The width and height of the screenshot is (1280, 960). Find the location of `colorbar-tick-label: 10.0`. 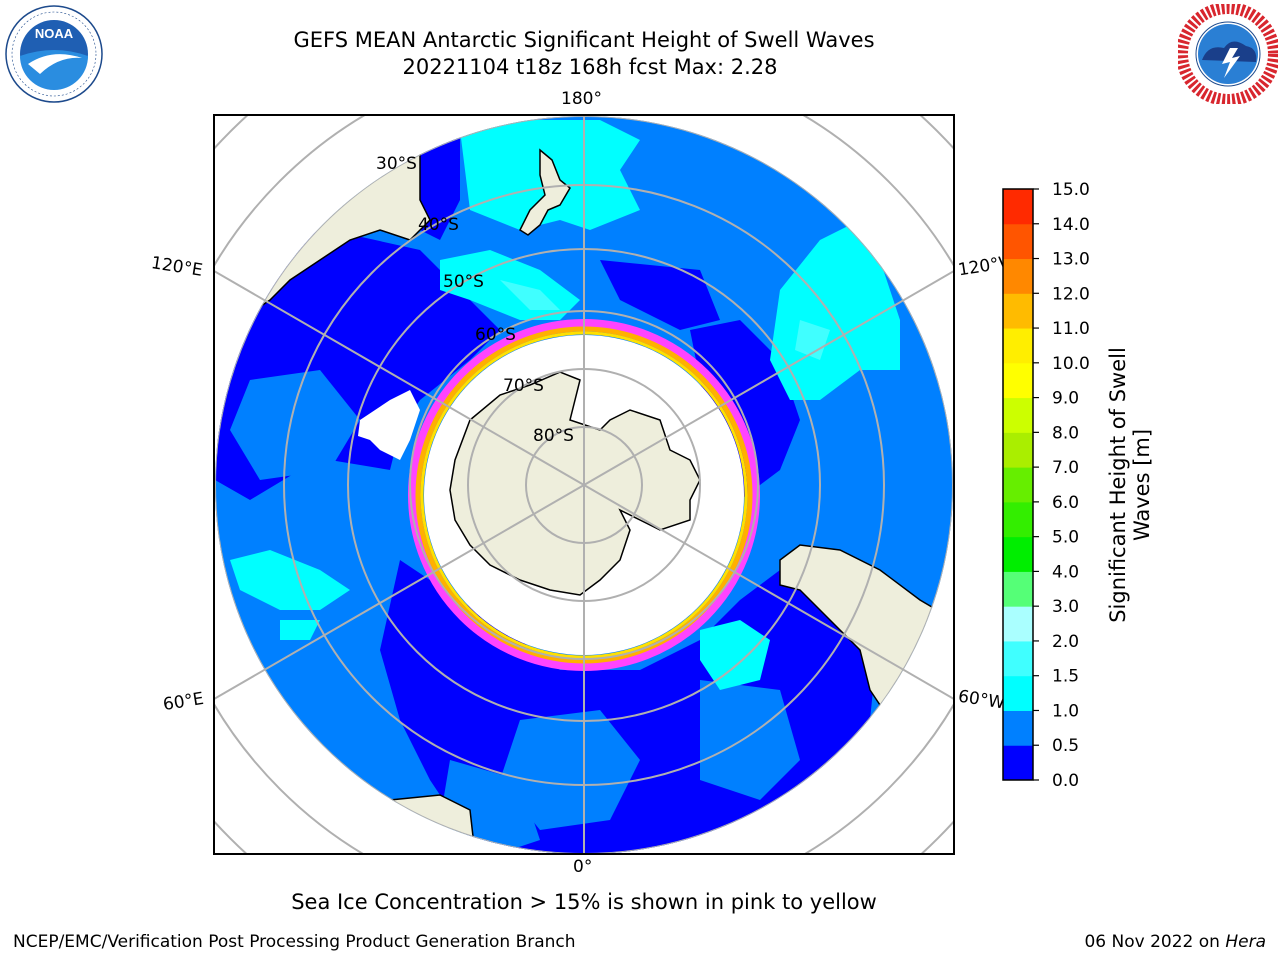

colorbar-tick-label: 10.0 is located at coordinates (1071, 364).